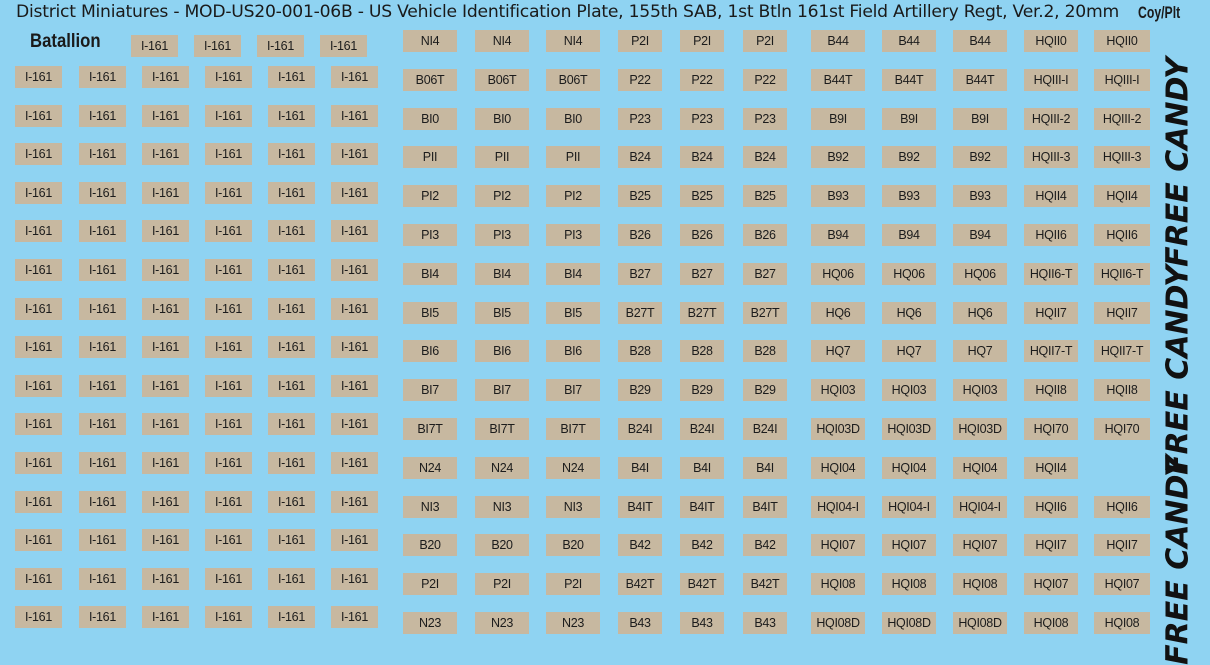 This screenshot has width=1210, height=665. I want to click on id-plate: HQI04, so click(909, 467).